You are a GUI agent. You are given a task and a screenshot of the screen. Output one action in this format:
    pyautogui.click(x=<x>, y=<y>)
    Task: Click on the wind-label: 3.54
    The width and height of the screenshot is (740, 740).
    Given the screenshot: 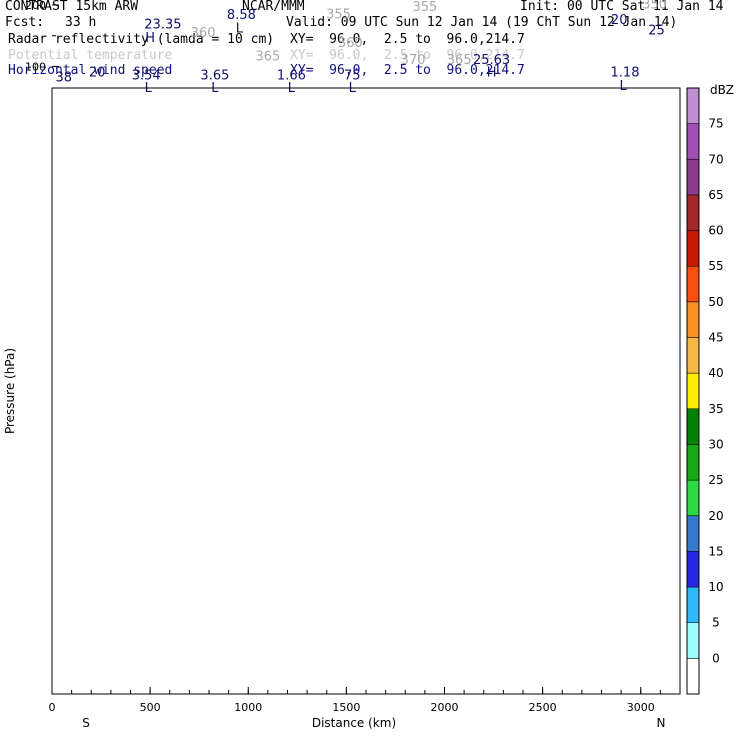 What is the action you would take?
    pyautogui.click(x=146, y=76)
    